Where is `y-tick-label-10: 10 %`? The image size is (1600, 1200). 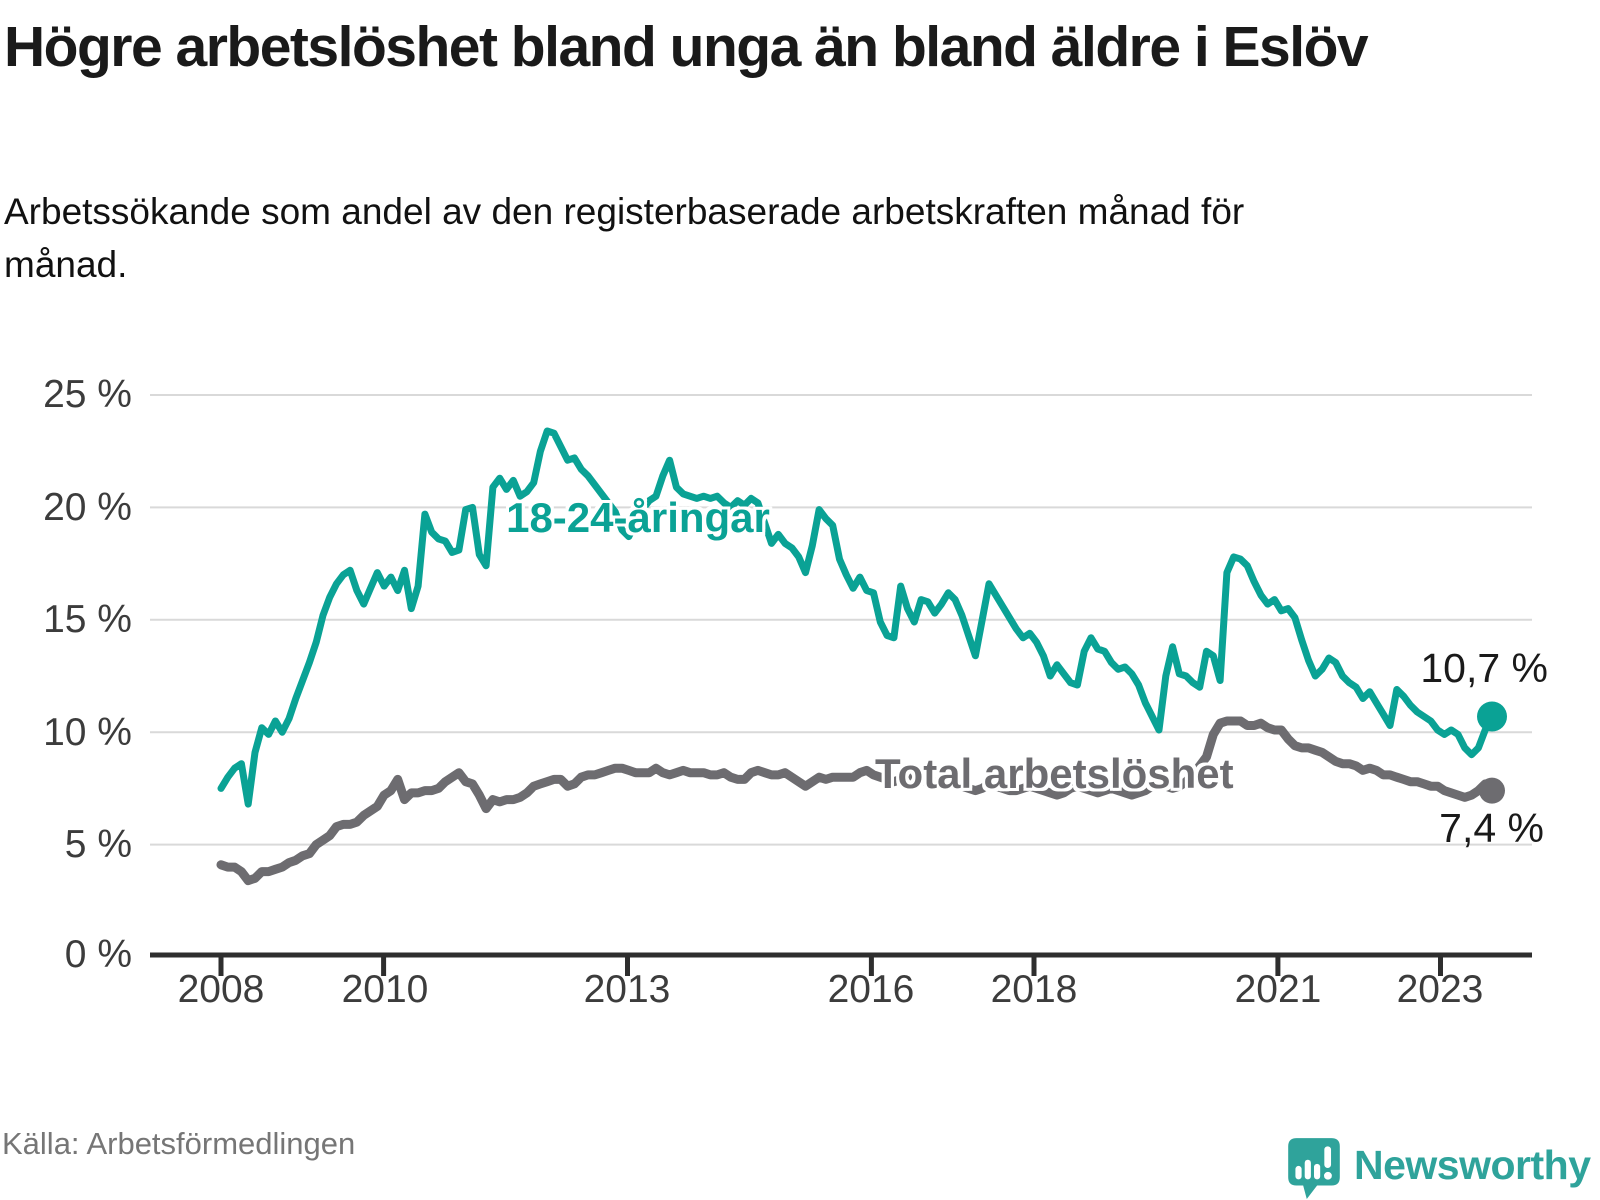
y-tick-label-10: 10 % is located at coordinates (87, 732).